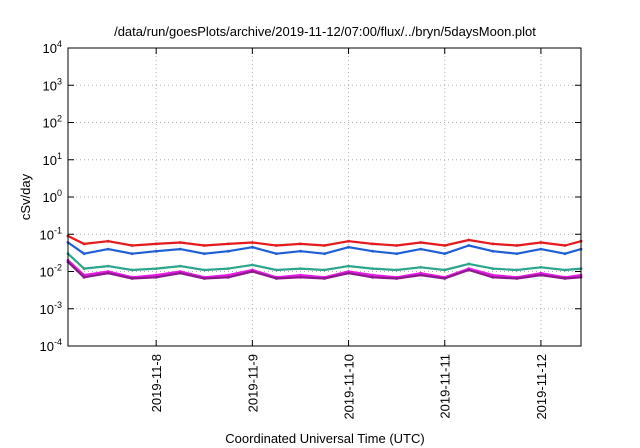  I want to click on y-axis-label: cSv/day, so click(25, 196).